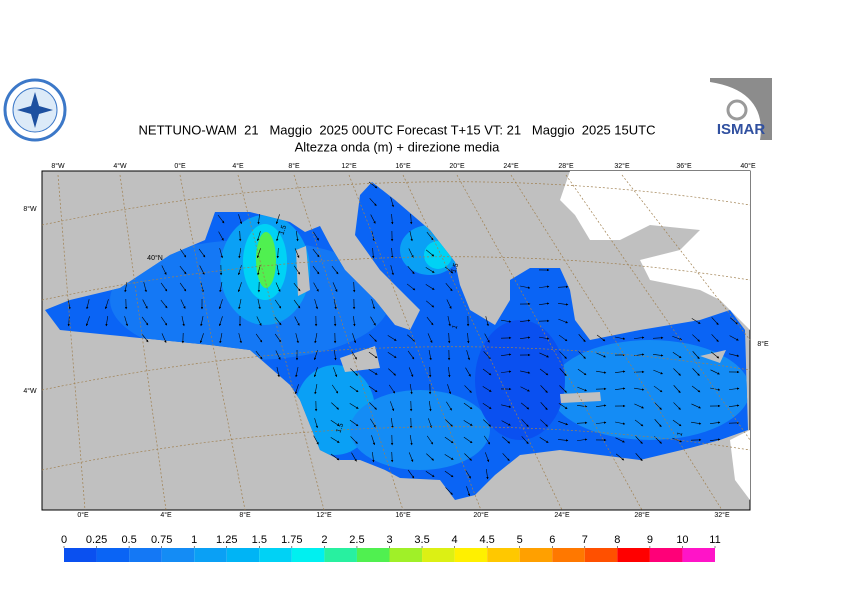 The width and height of the screenshot is (842, 596). Describe the element at coordinates (511, 166) in the screenshot. I see `lon-label: 24°E` at that location.